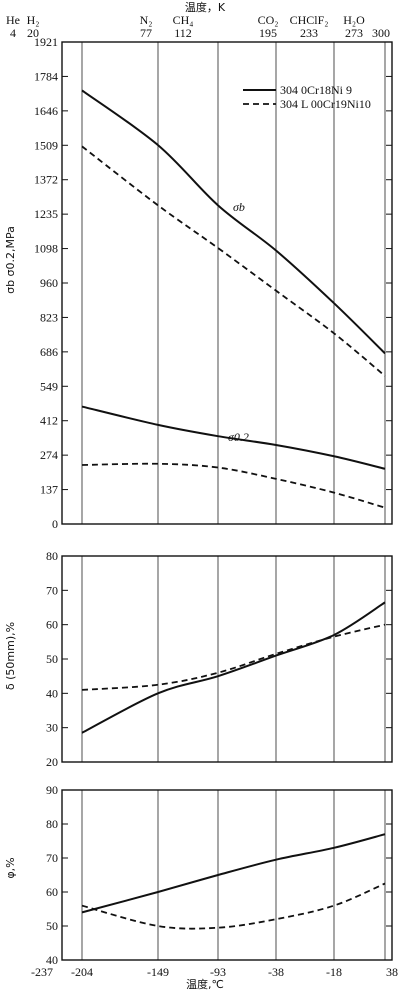  What do you see at coordinates (52, 790) in the screenshot?
I see `y-tick-label: 90` at bounding box center [52, 790].